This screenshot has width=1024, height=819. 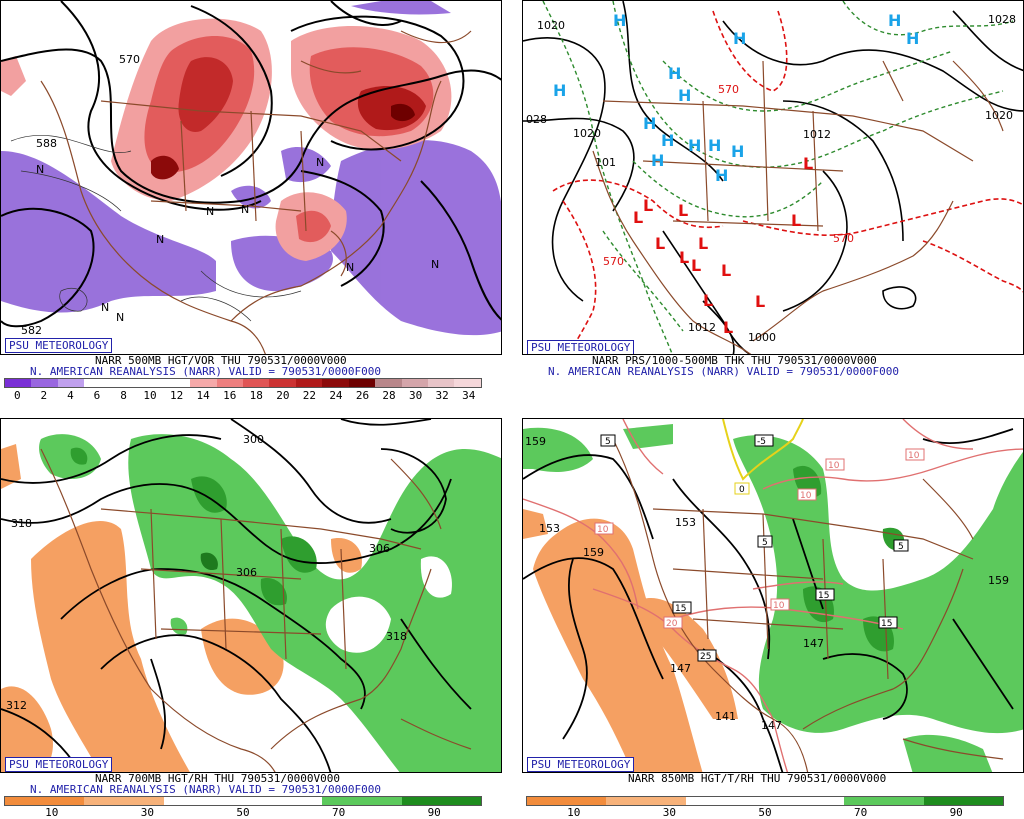 I want to click on panel1-colorbar, so click(x=243, y=383).